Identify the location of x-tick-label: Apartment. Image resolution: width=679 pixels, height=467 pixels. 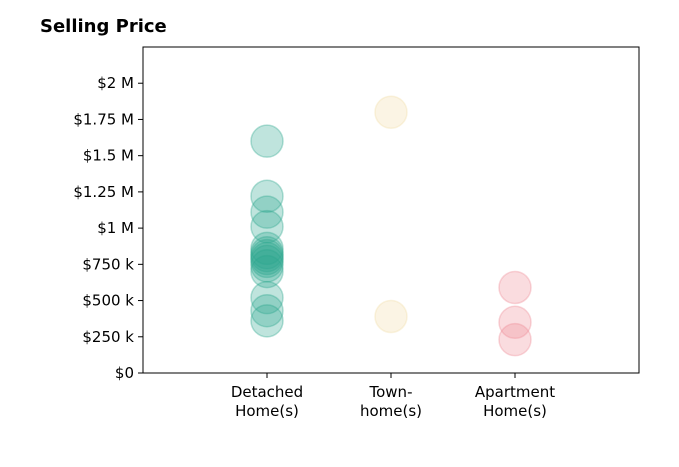
(515, 392).